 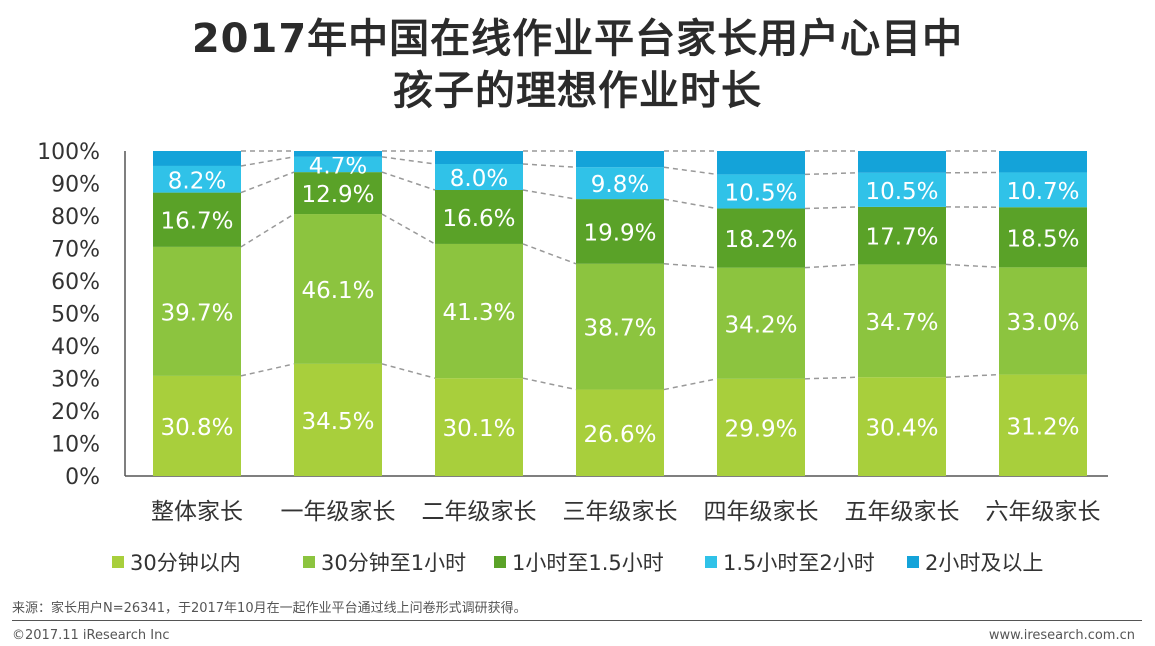 I want to click on data-label: 33.0%, so click(x=1042, y=323).